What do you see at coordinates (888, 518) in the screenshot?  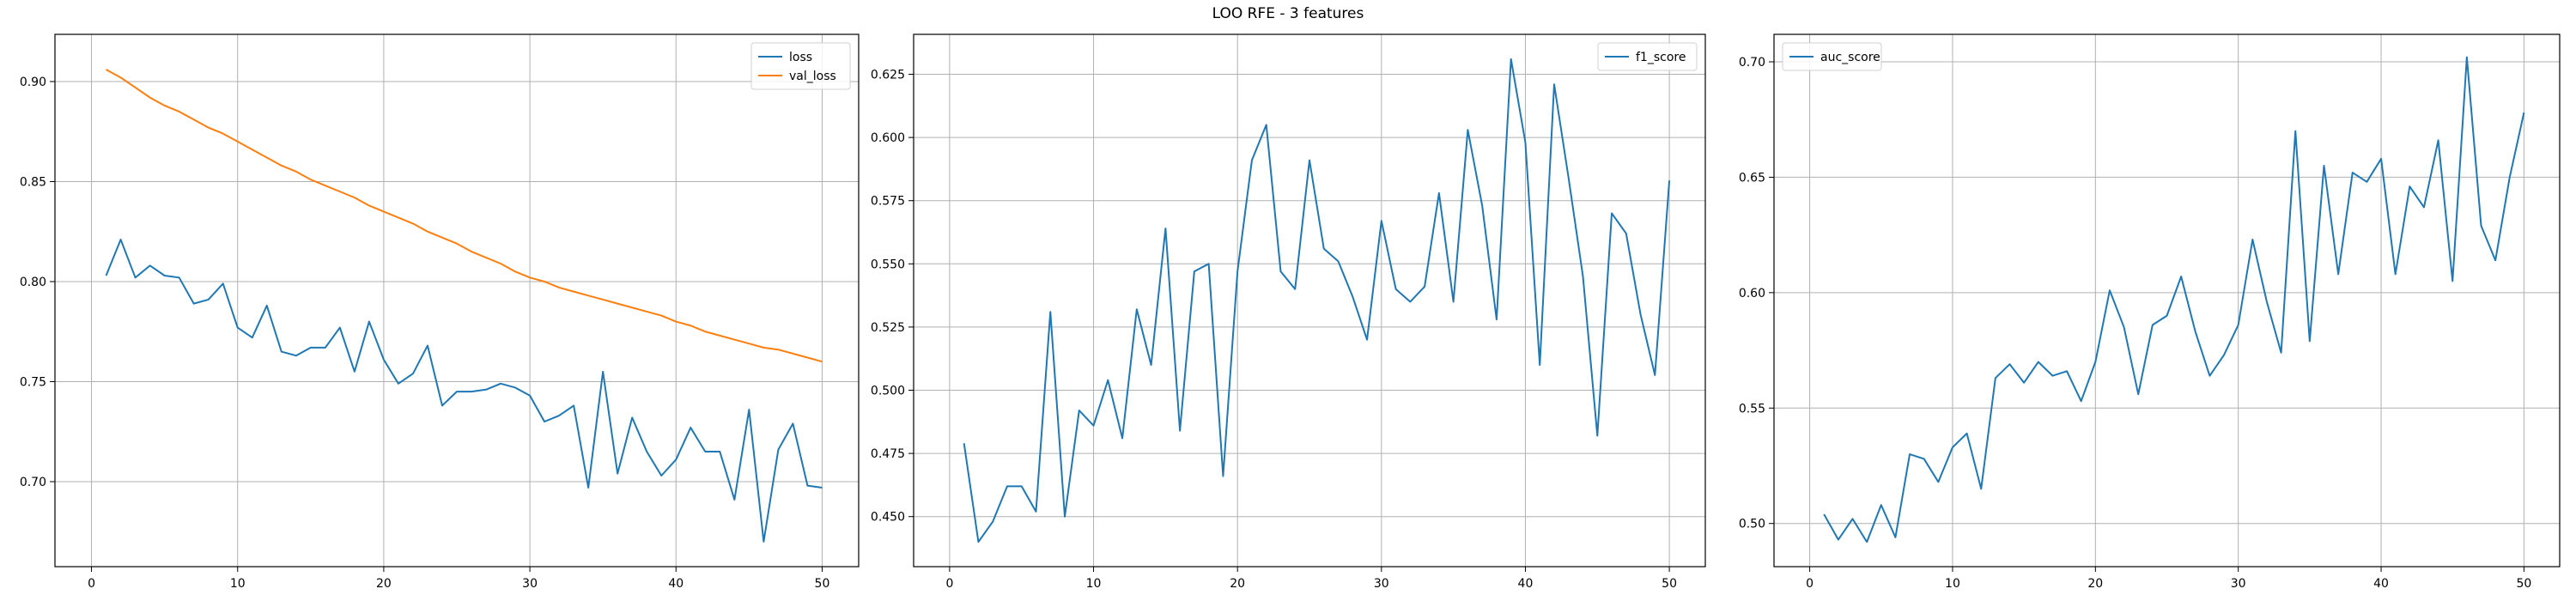 I see `y-tick-label: 0.450` at bounding box center [888, 518].